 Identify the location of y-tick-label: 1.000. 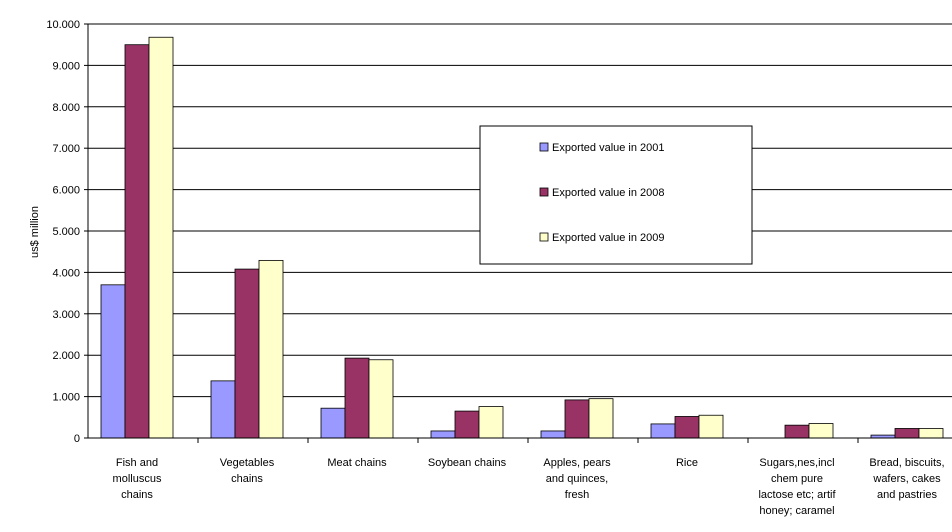
(66, 398).